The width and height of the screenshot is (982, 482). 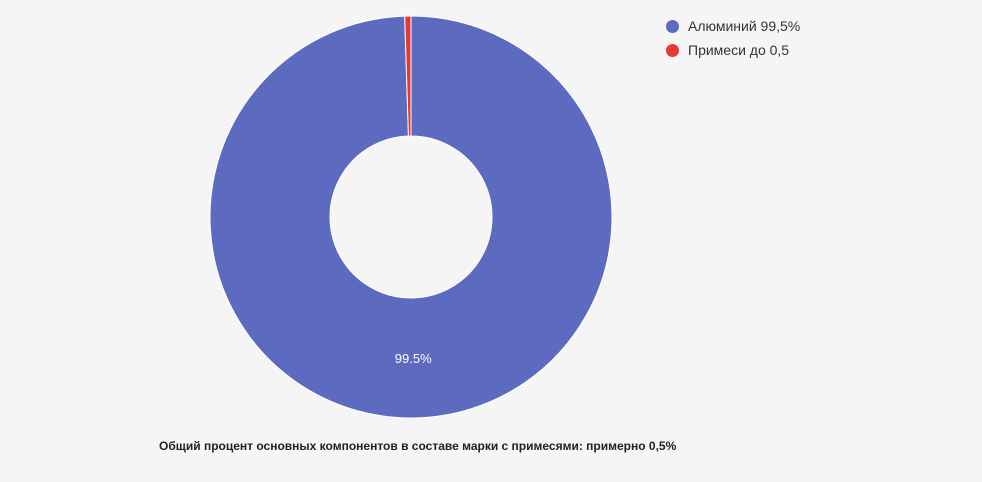 I want to click on legend-swatch-aluminum, so click(x=672, y=26).